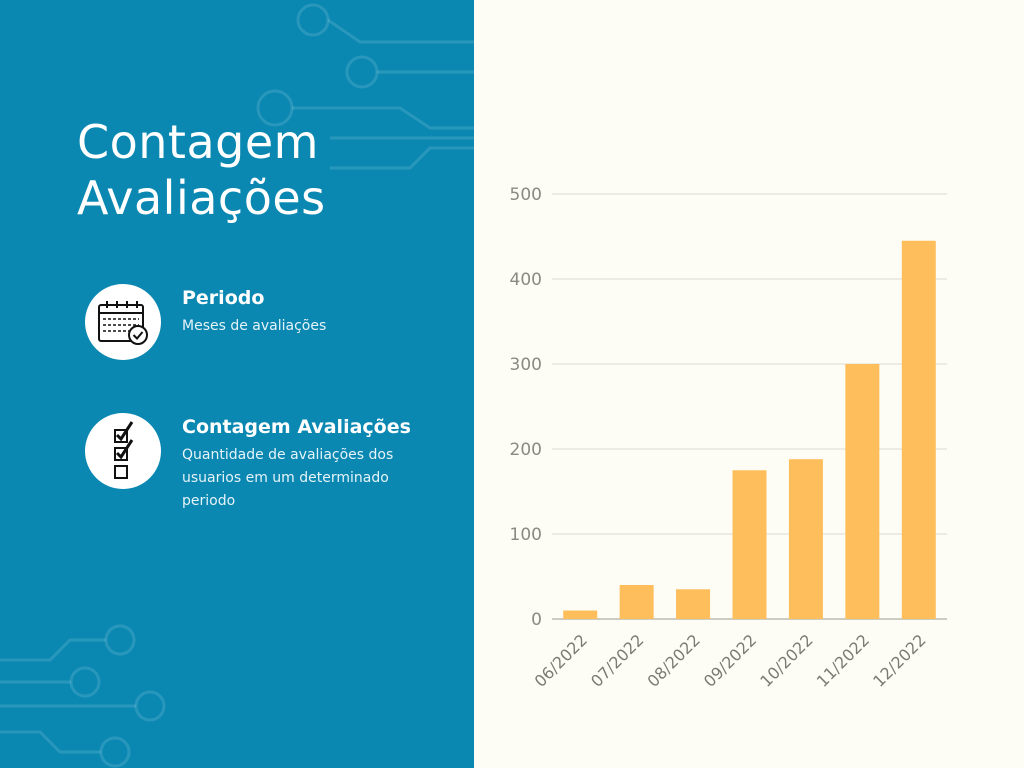  I want to click on x-tick-label: 10/2022, so click(786, 660).